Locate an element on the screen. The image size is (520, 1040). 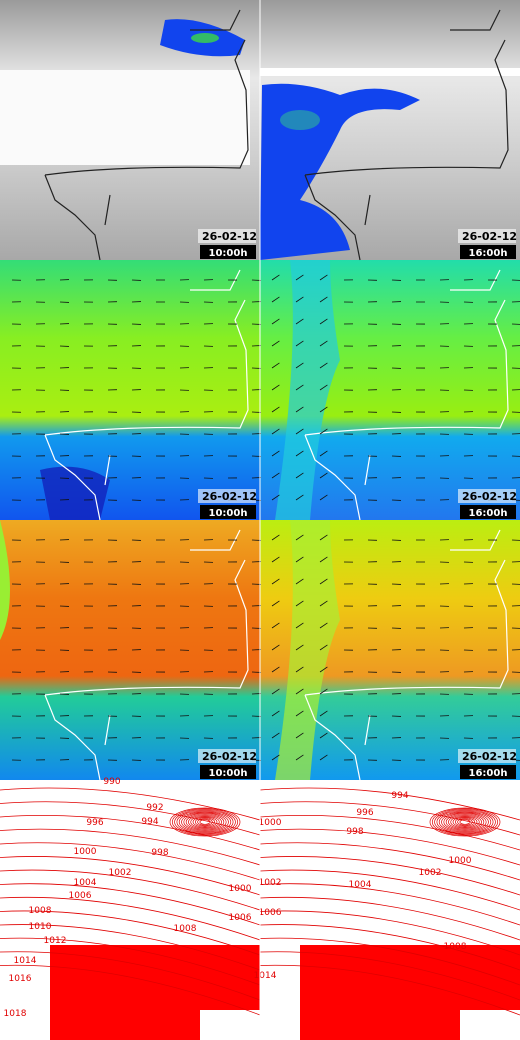
isobar-label: 1016 is located at coordinates (20, 979).